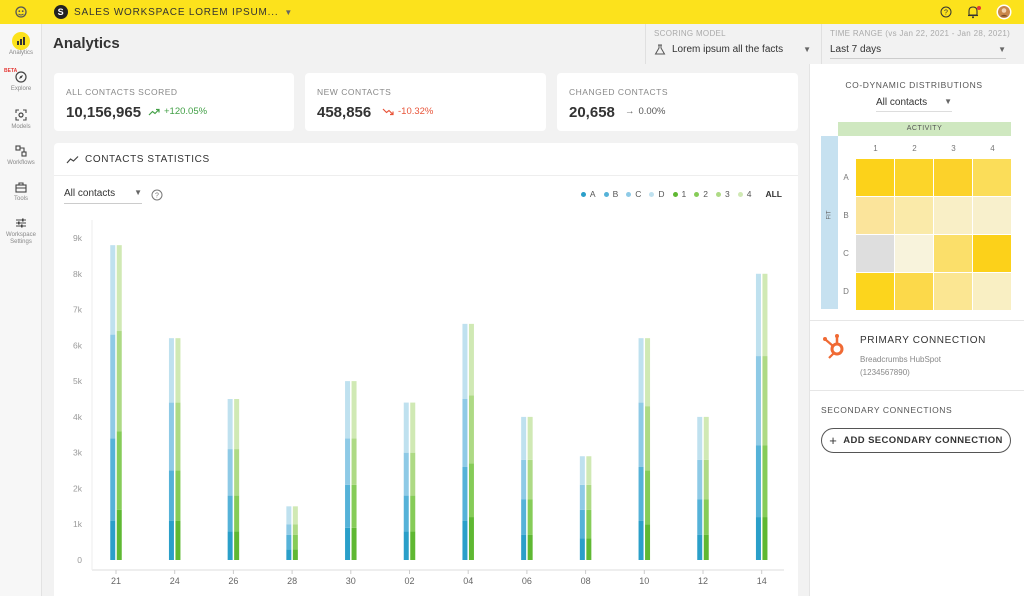 This screenshot has height=596, width=1024. Describe the element at coordinates (354, 92) in the screenshot. I see `stat-label: NEW CONTACTS` at that location.